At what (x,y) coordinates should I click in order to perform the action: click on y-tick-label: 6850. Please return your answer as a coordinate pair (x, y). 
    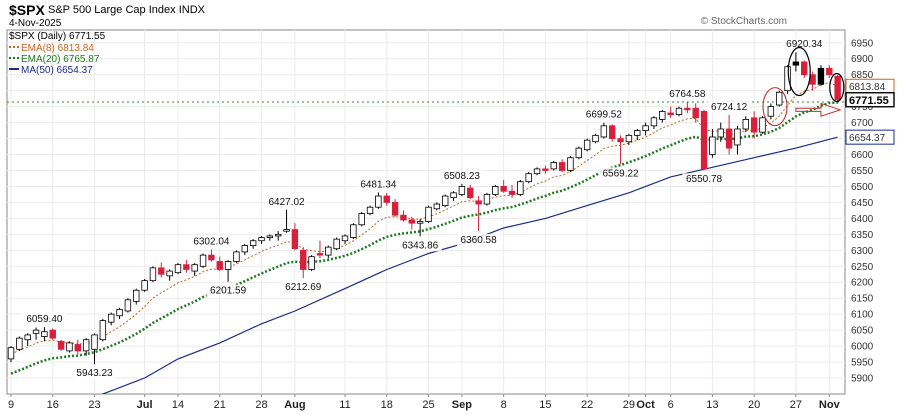
    Looking at the image, I should click on (862, 75).